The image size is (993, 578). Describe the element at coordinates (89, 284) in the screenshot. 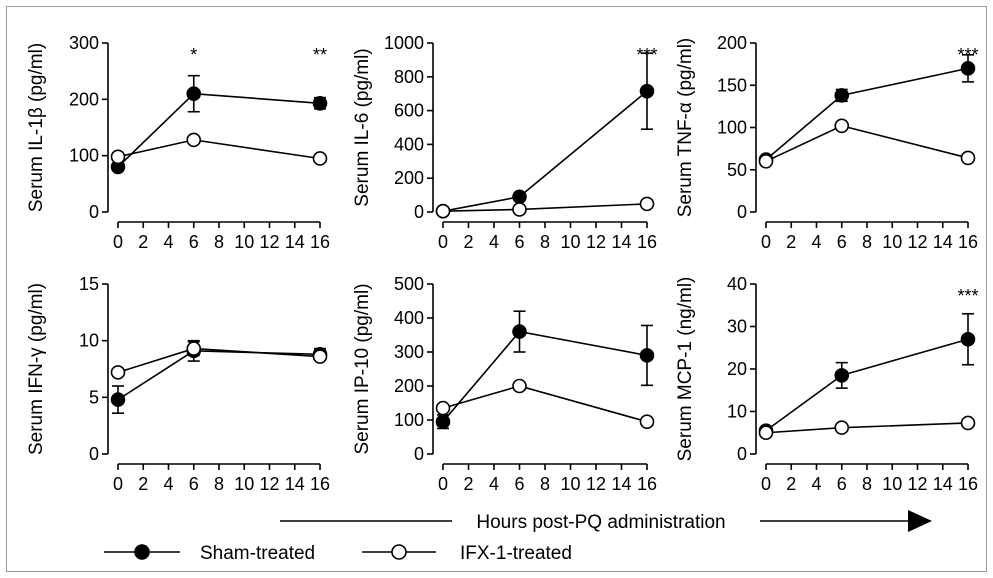

I see `y-tick-label: 15` at that location.